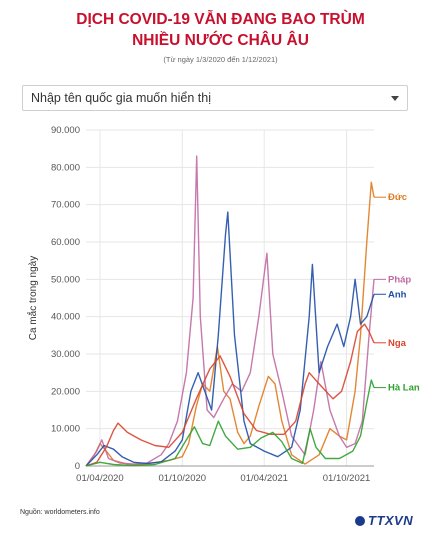  I want to click on y-tick-label: 60.000, so click(65, 242).